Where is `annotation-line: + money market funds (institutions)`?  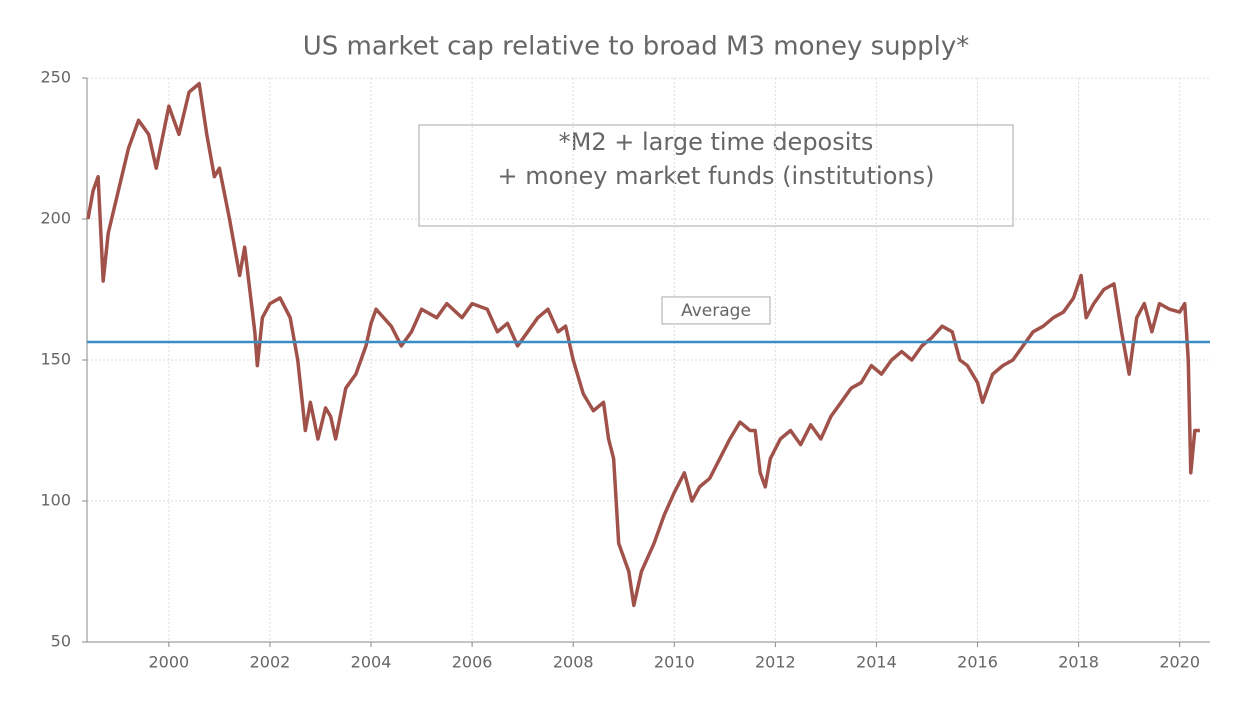
annotation-line: + money market funds (institutions) is located at coordinates (716, 176).